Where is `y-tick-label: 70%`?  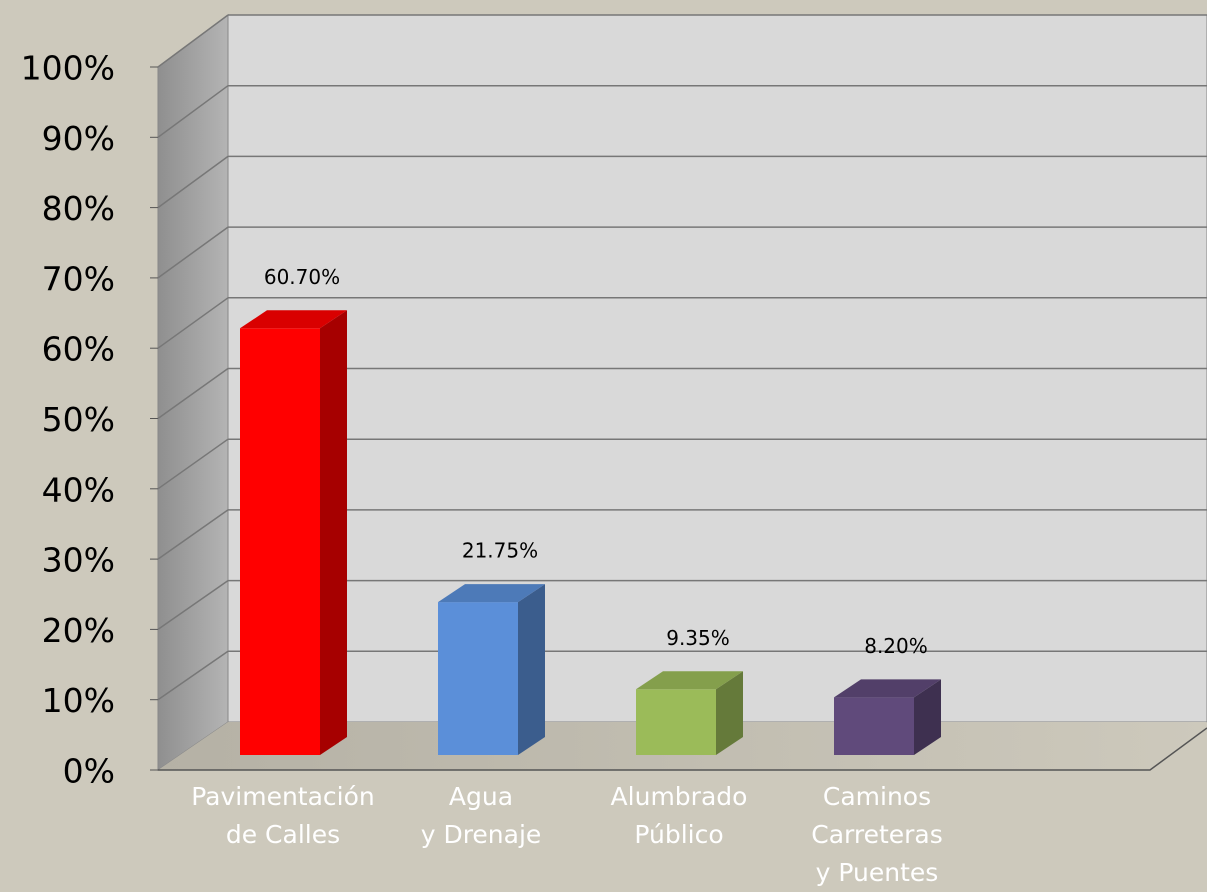
y-tick-label: 70% is located at coordinates (78, 278).